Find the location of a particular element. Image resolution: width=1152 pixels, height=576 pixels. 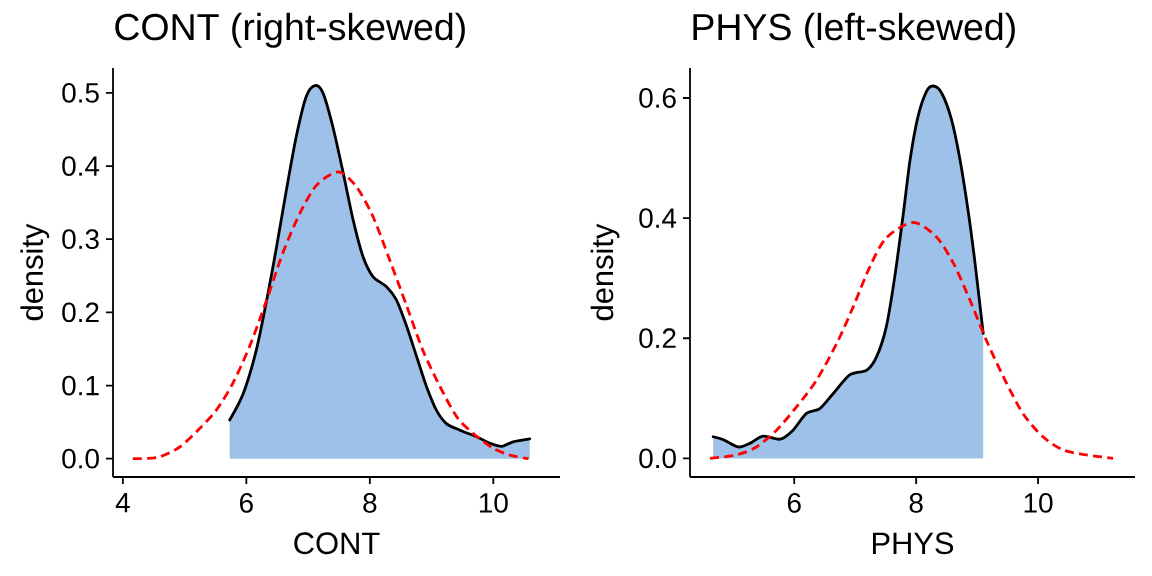

y-tick-label: 0.3 is located at coordinates (80, 239).